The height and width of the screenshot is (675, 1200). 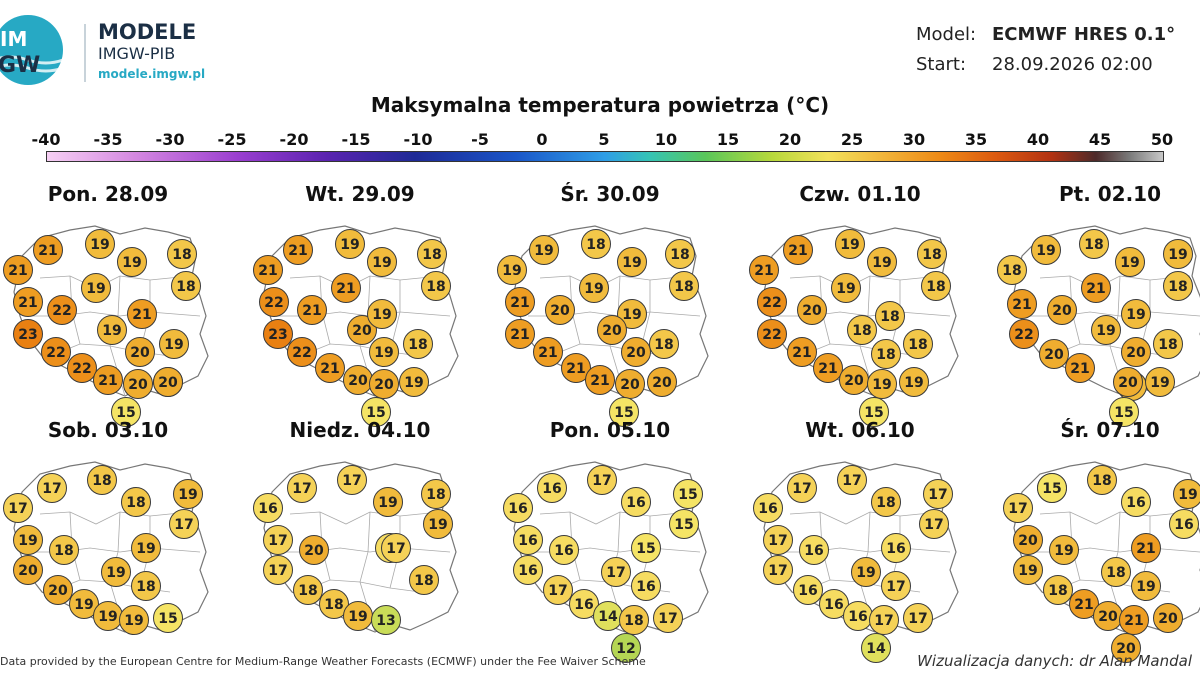 What do you see at coordinates (626, 648) in the screenshot?
I see `temperature-marker: 12` at bounding box center [626, 648].